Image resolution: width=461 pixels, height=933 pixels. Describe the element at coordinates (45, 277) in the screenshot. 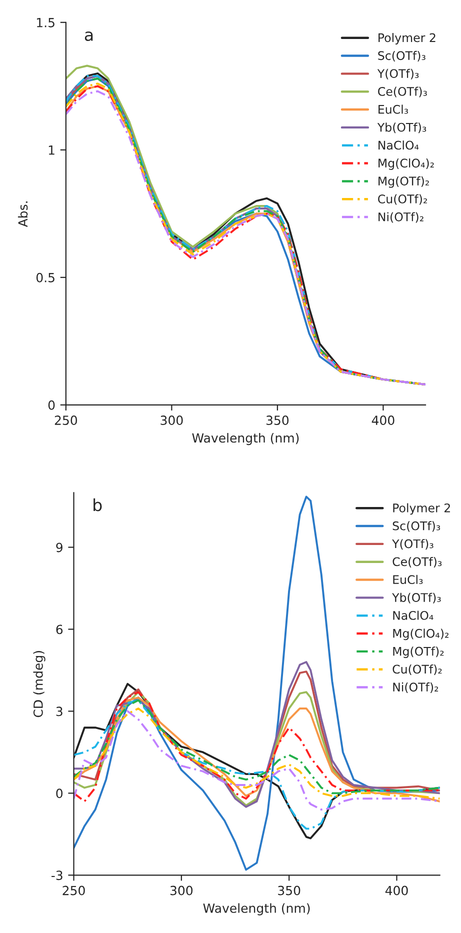

I see `y-tick-label: 0.5` at that location.